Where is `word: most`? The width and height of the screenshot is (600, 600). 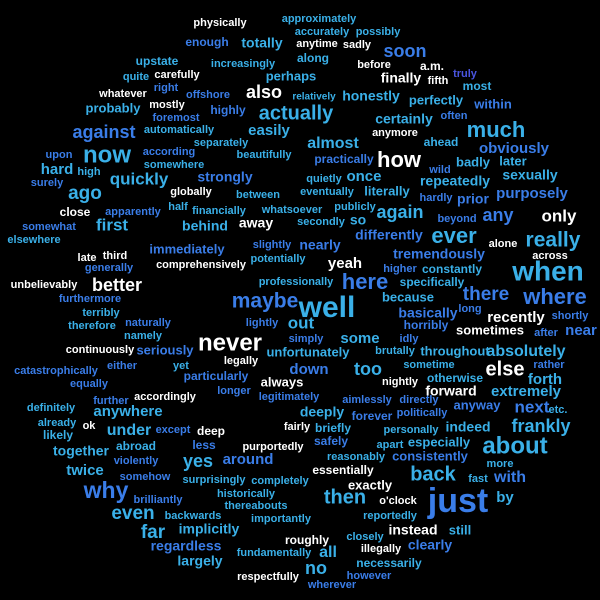 word: most is located at coordinates (477, 86).